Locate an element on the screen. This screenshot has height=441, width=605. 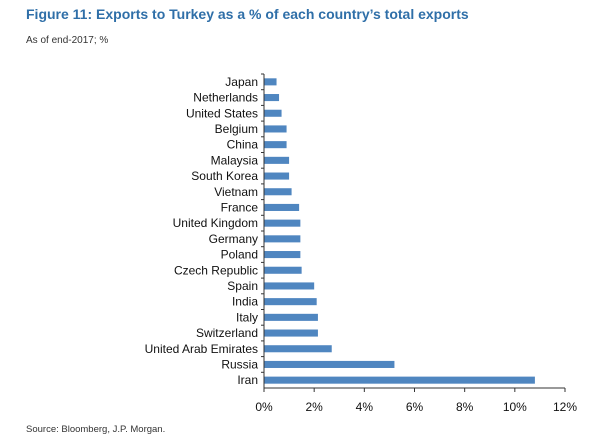
category-label: South Korea is located at coordinates (224, 176).